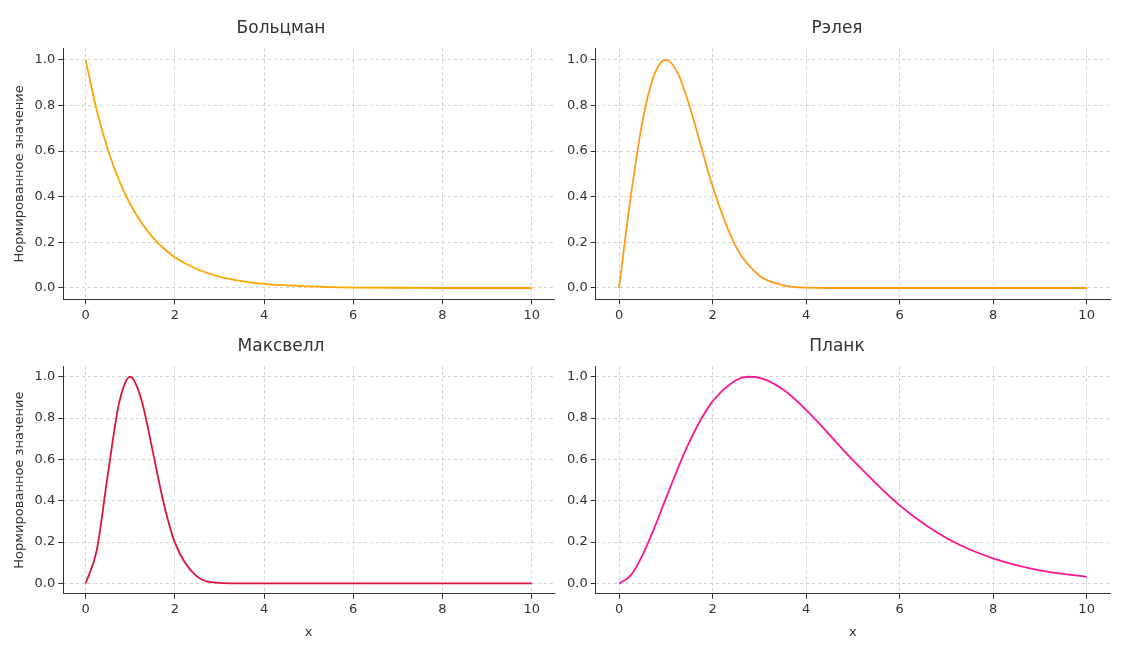 This screenshot has width=1129, height=653. What do you see at coordinates (281, 344) in the screenshot?
I see `chart-title: Максвелл` at bounding box center [281, 344].